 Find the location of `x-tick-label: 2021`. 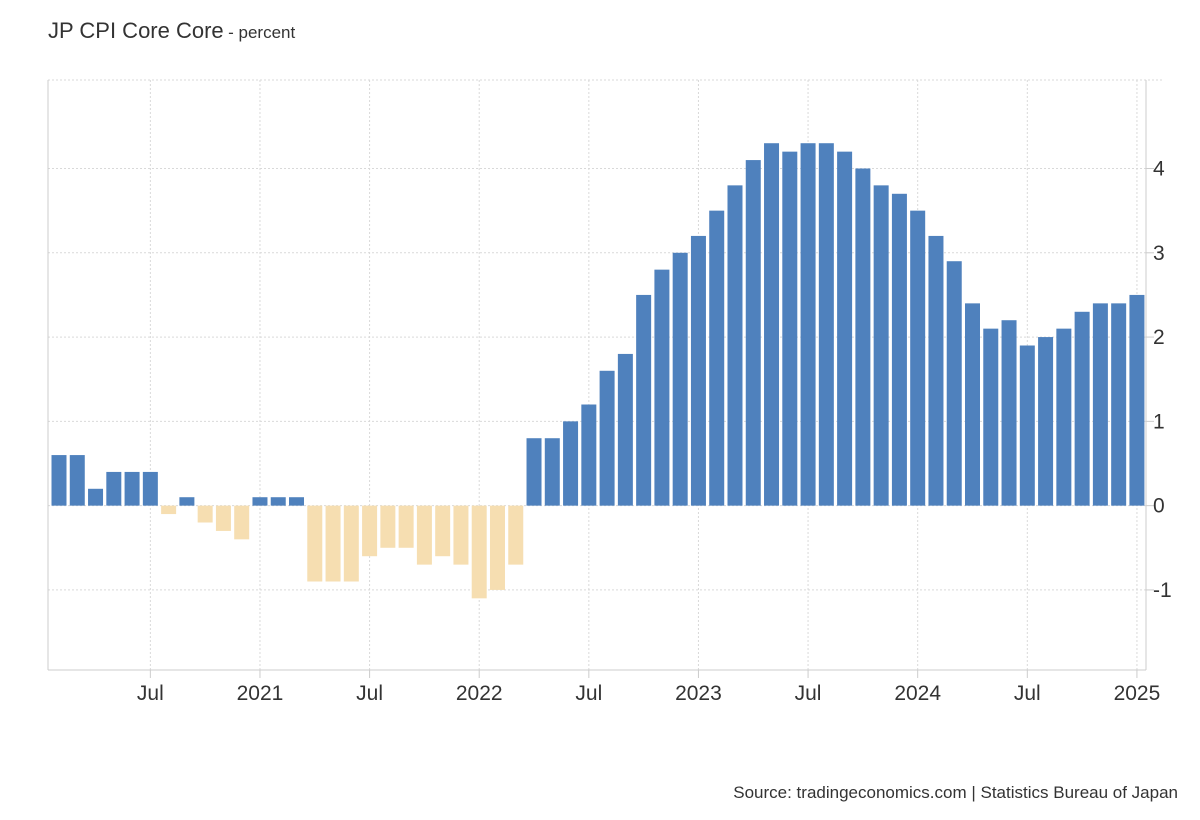

x-tick-label: 2021 is located at coordinates (260, 693).